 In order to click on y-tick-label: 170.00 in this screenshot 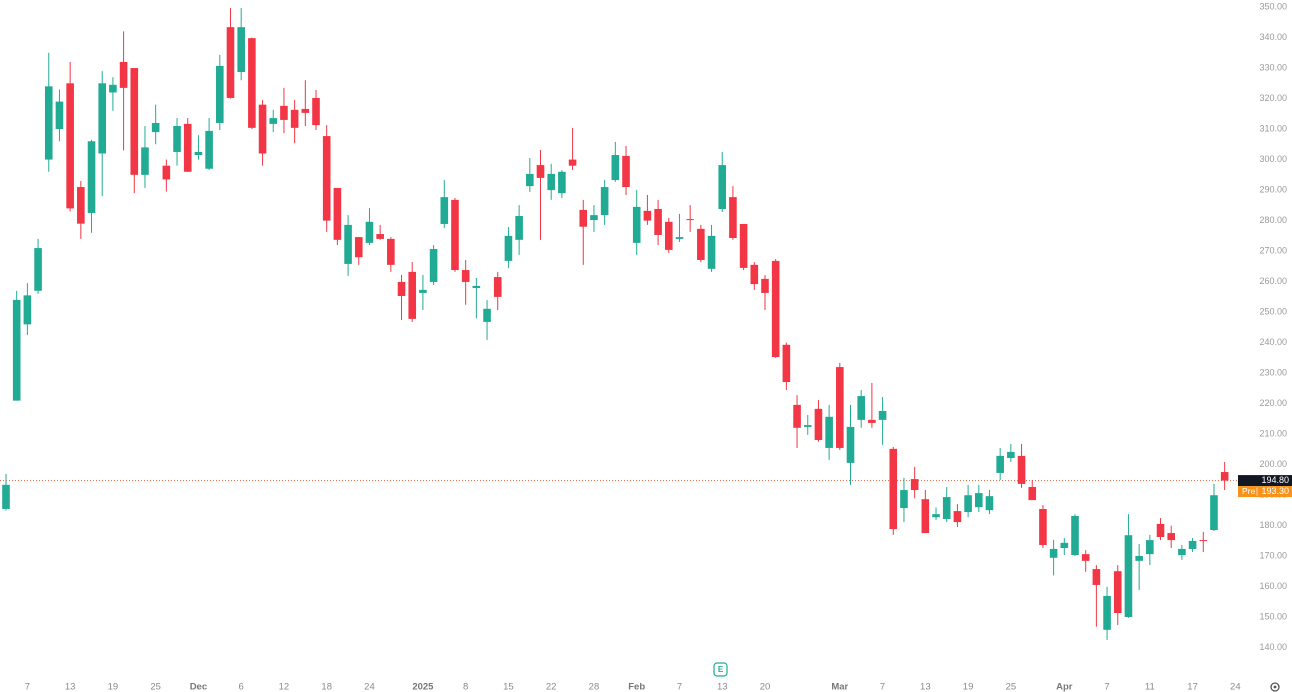, I will do `click(1273, 556)`.